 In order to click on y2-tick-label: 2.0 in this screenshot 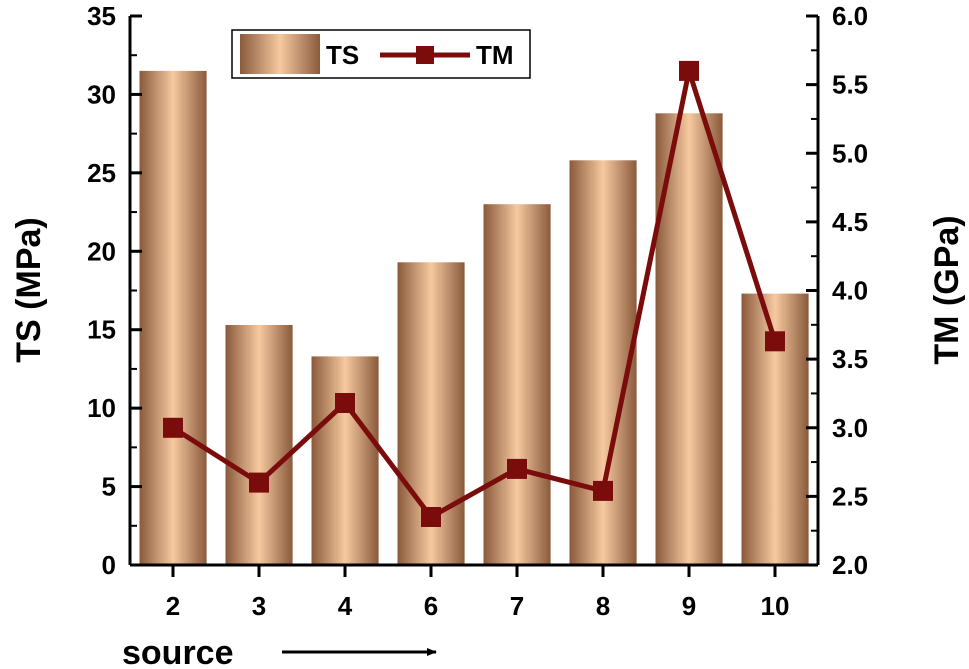, I will do `click(850, 565)`.